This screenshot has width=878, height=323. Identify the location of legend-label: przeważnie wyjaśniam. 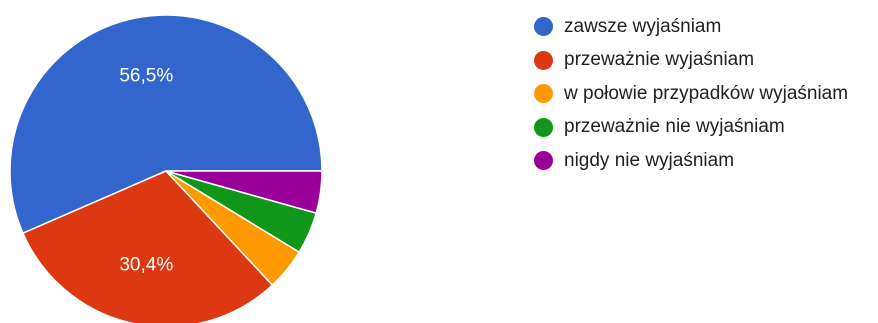
(659, 60).